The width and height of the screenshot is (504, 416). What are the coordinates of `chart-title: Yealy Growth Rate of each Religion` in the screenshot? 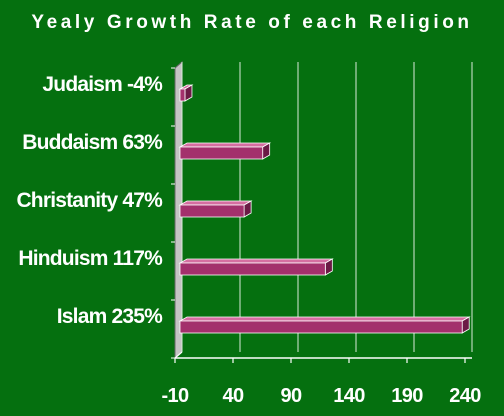 It's located at (251, 22).